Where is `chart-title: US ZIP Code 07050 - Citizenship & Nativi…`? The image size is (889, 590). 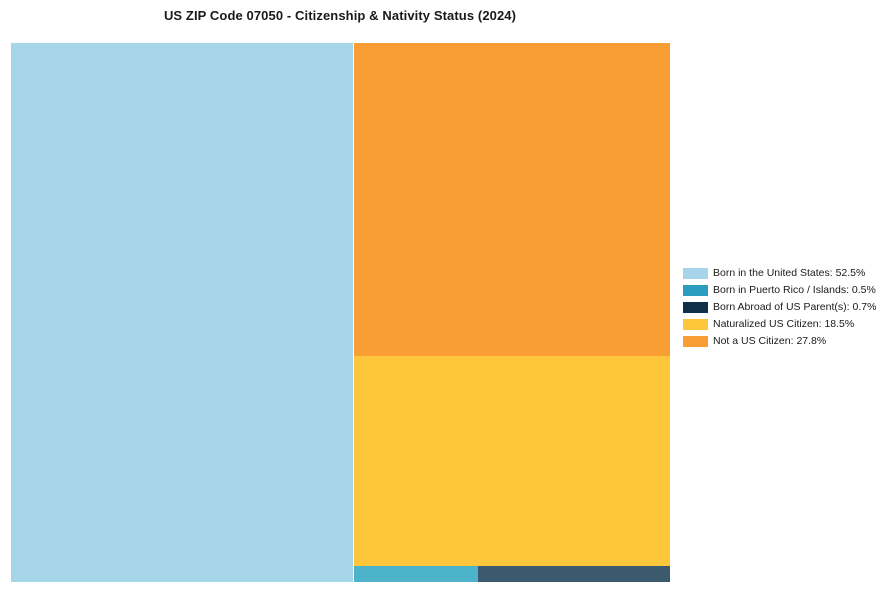 chart-title: US ZIP Code 07050 - Citizenship & Nativi… is located at coordinates (340, 15).